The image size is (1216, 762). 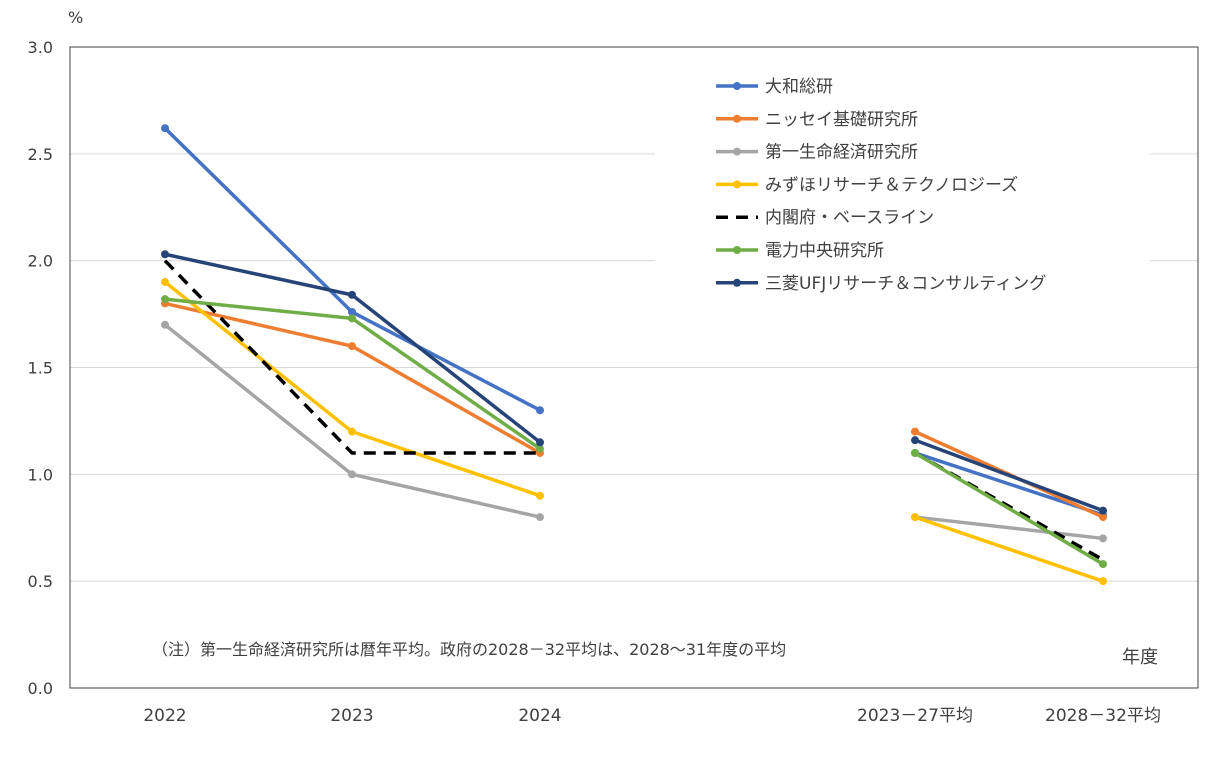 I want to click on x-axis-ticks: 2022 2023 2024 2023－27平均 2028－32平均, so click(x=652, y=716).